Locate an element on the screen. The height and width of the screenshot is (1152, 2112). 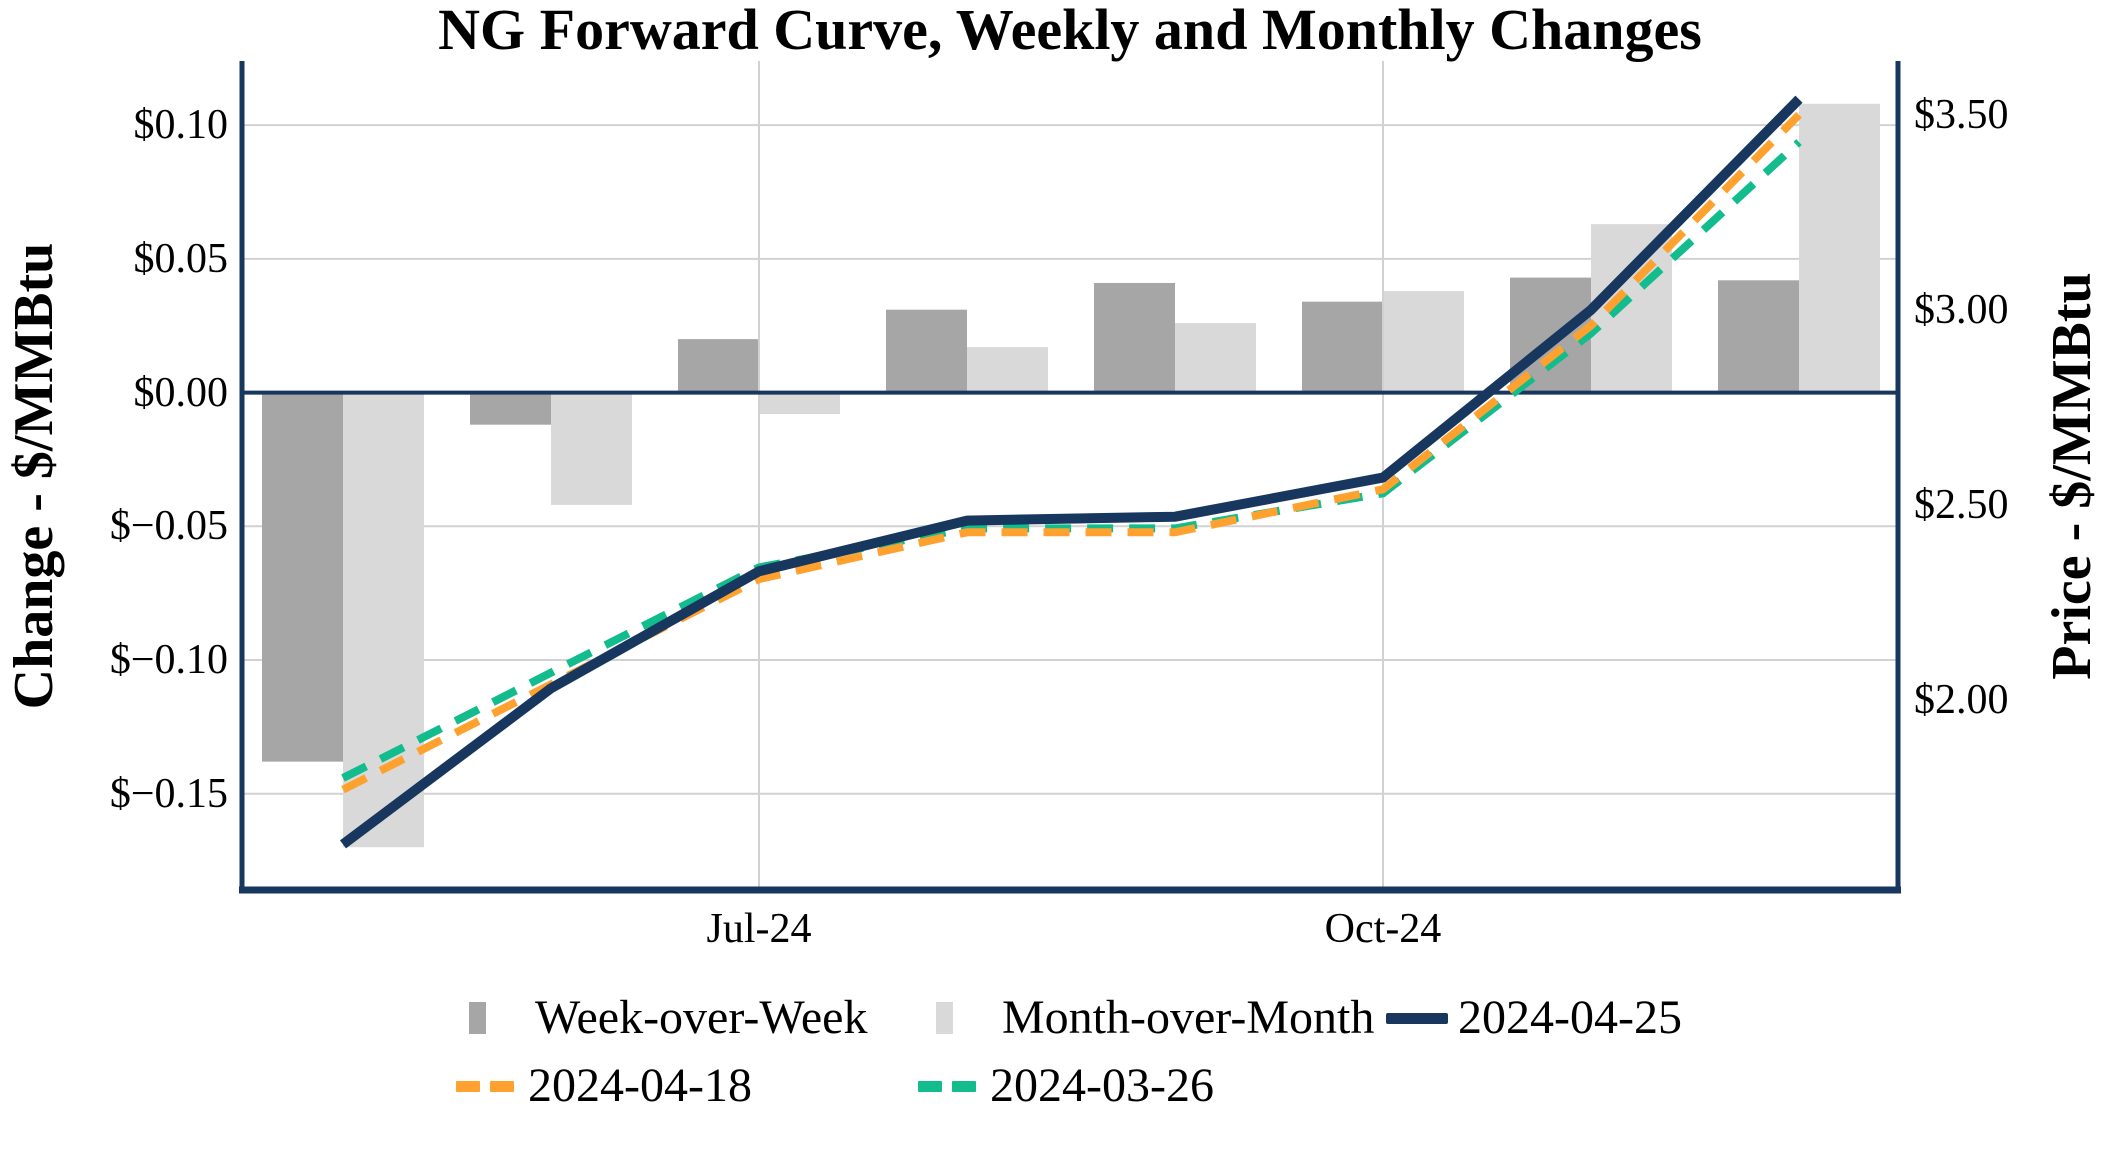
y-tick-label-right: $2.00 is located at coordinates (1961, 700).